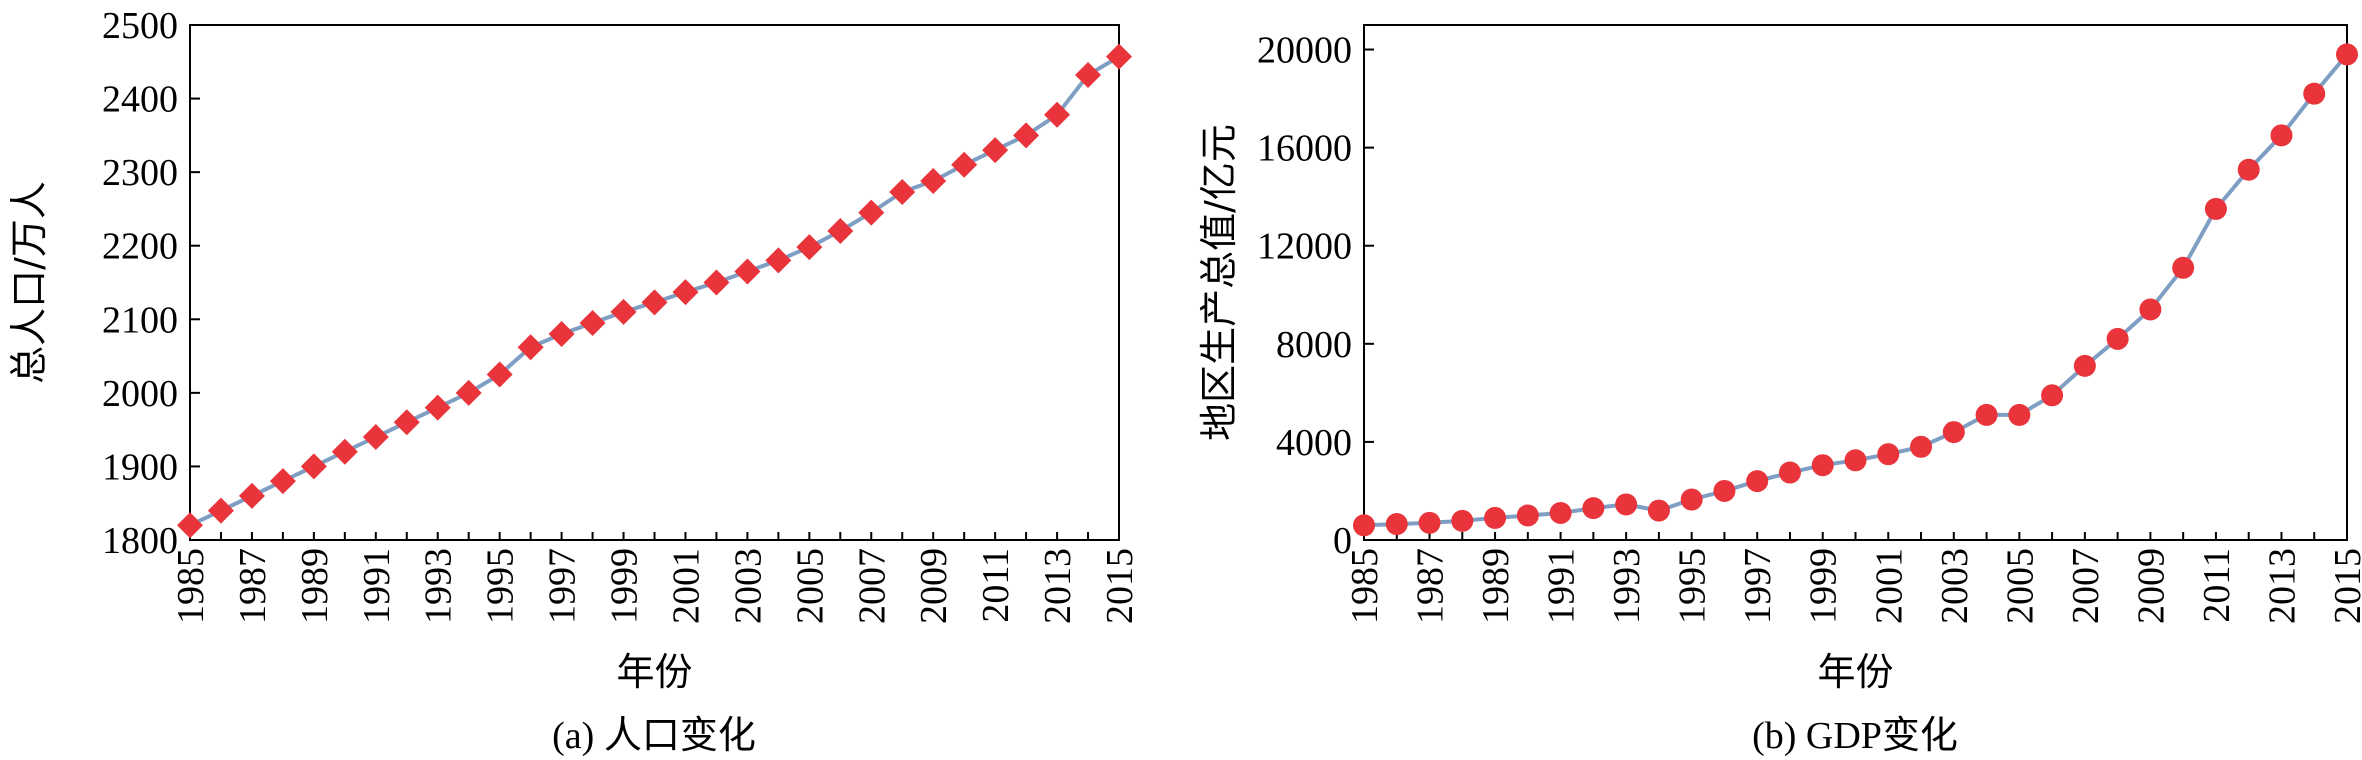  I want to click on chart-a-y-tick-label: 2000, so click(140, 394).